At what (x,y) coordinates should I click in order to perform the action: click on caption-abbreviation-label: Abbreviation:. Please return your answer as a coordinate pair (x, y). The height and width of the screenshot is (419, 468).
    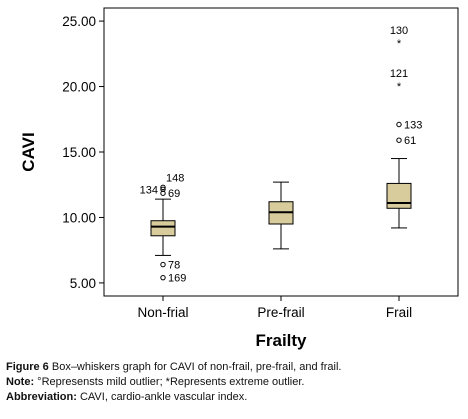
    Looking at the image, I should click on (41, 397).